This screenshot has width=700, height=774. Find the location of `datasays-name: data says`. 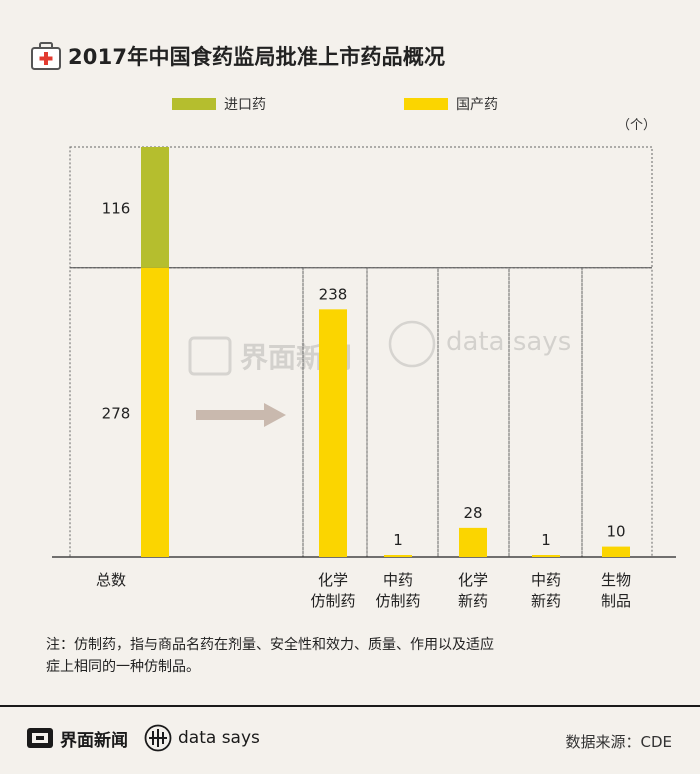

datasays-name: data says is located at coordinates (219, 738).